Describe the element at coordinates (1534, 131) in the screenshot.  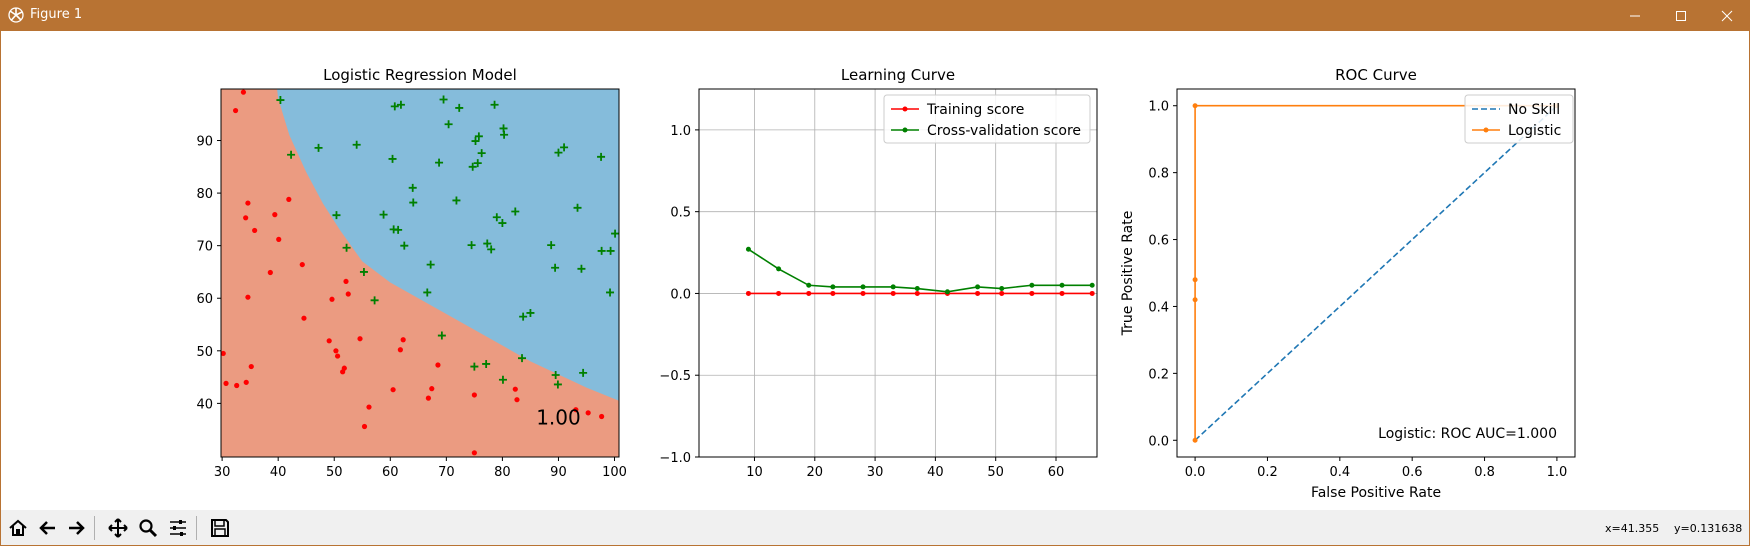
I see `legend-label: Logistic` at that location.